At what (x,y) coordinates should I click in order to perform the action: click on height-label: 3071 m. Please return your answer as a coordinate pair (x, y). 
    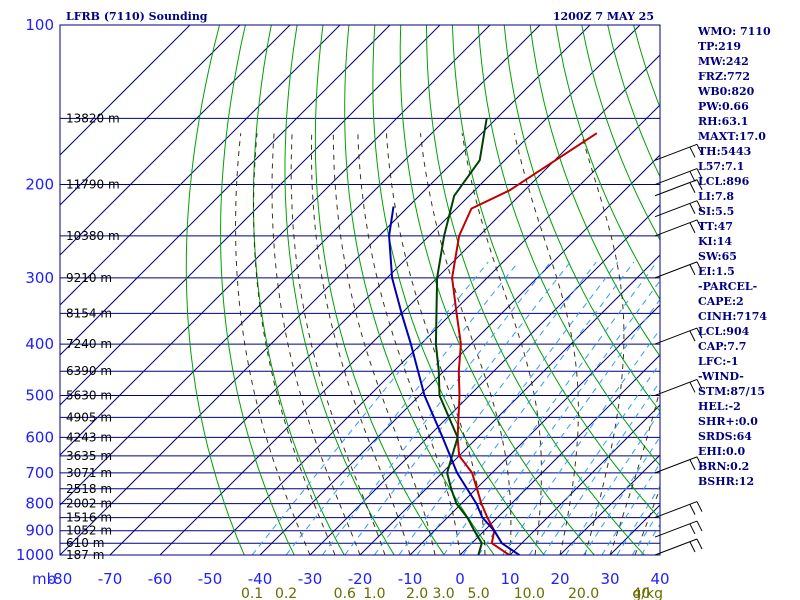
    Looking at the image, I should click on (89, 473).